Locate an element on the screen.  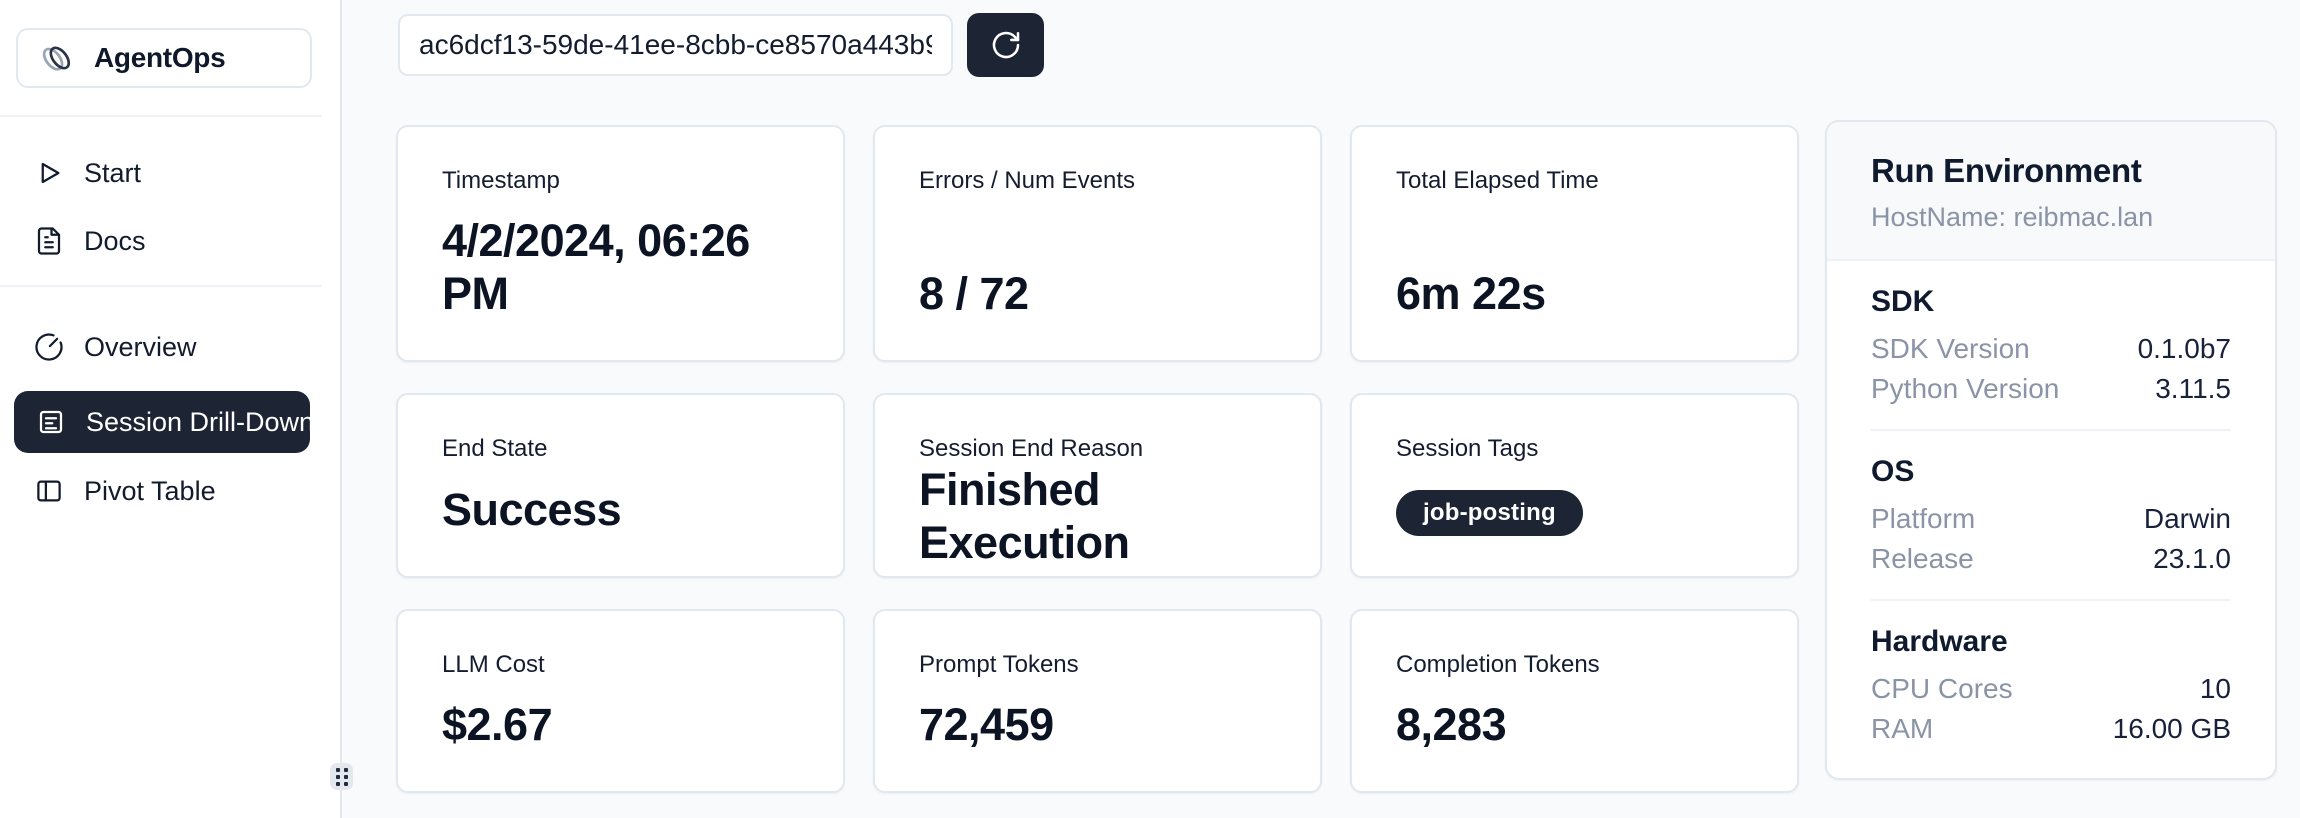
env-row-label: CPU Cores is located at coordinates (1942, 688).